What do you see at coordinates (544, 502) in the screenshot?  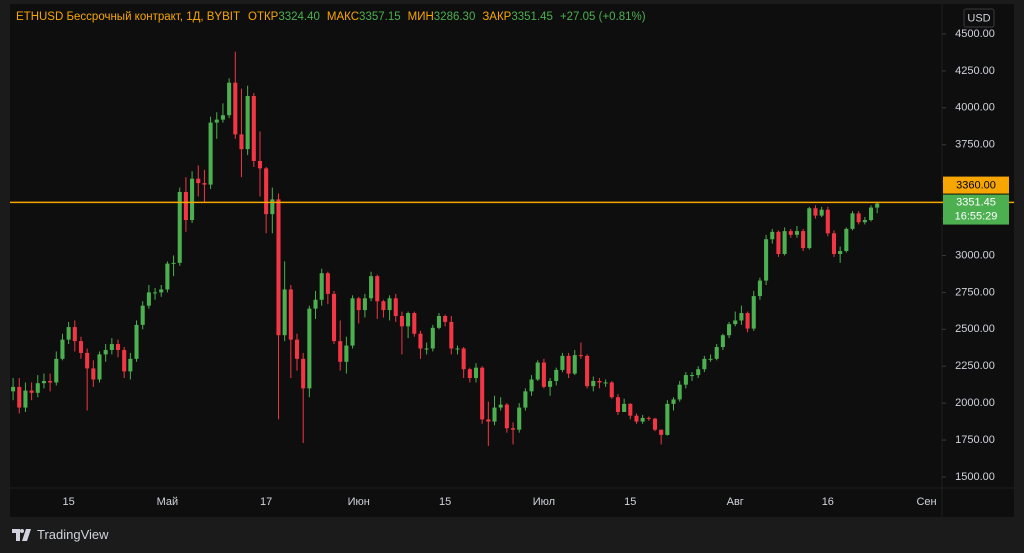 I see `x-tick-label: Июл` at bounding box center [544, 502].